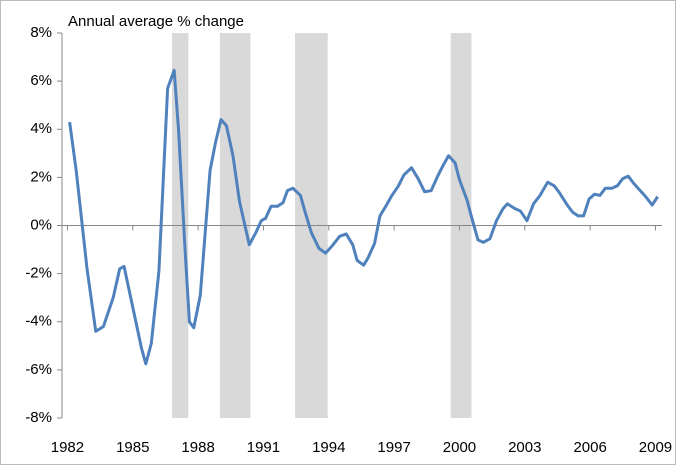 Image resolution: width=676 pixels, height=465 pixels. What do you see at coordinates (328, 447) in the screenshot?
I see `x-tick-label: 1994` at bounding box center [328, 447].